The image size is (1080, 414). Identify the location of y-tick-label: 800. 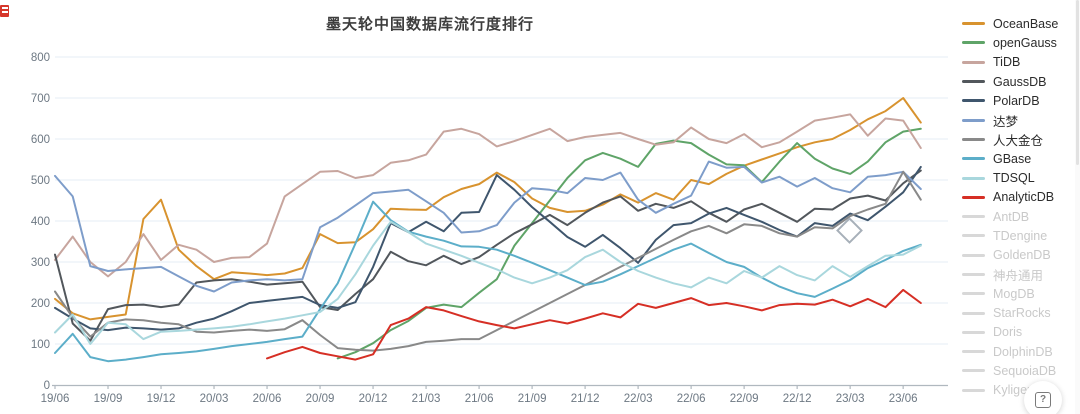
(40, 58).